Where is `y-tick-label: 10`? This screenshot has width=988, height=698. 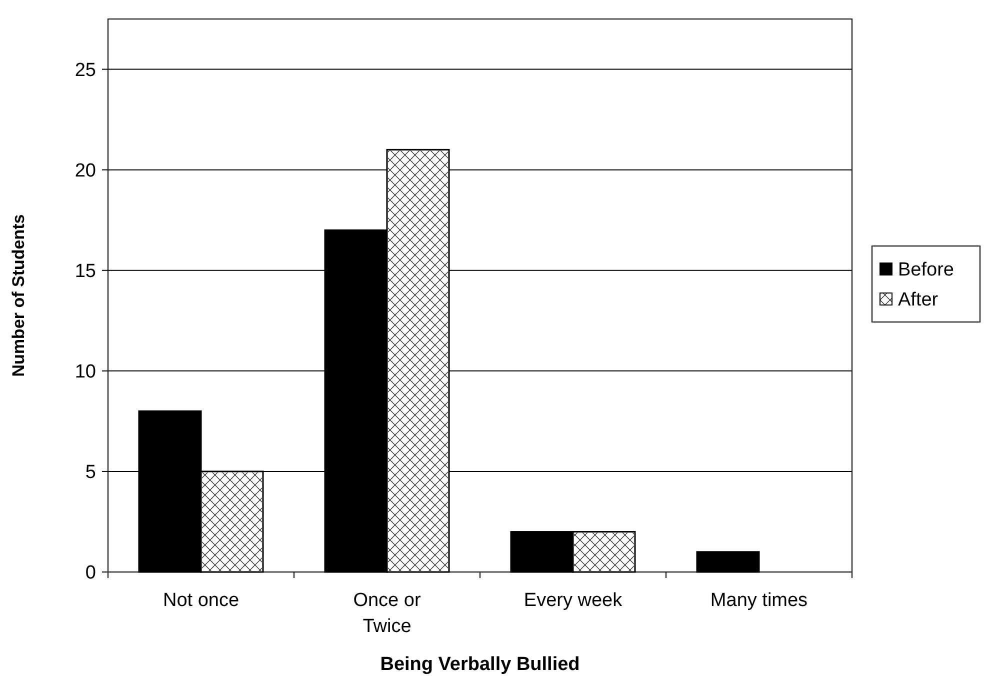 y-tick-label: 10 is located at coordinates (85, 372).